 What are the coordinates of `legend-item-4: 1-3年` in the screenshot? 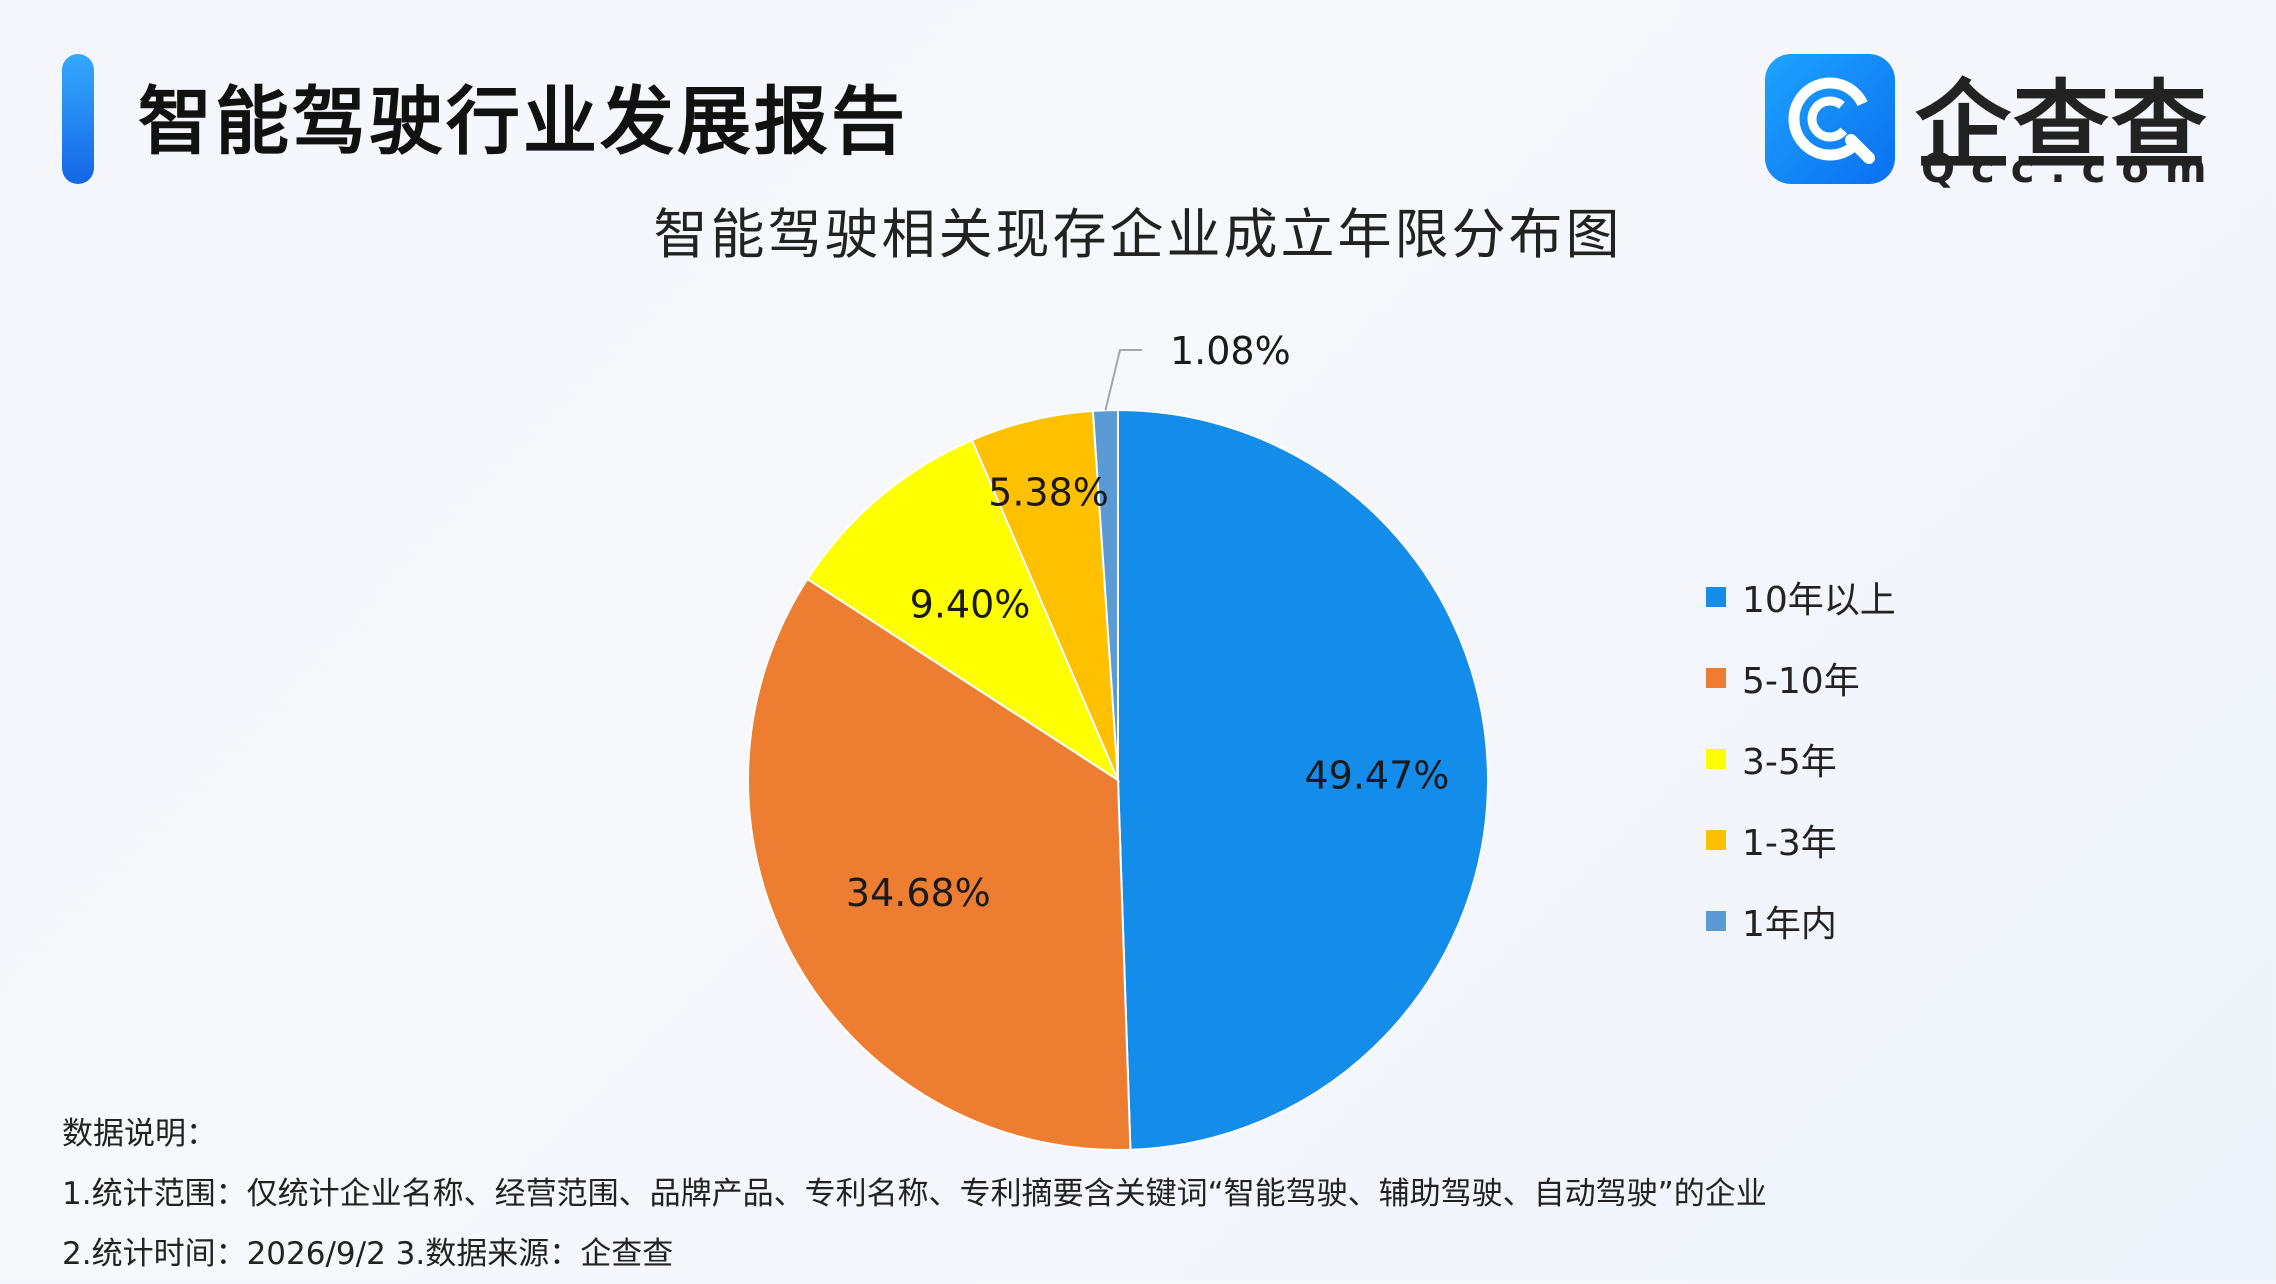 It's located at (1801, 839).